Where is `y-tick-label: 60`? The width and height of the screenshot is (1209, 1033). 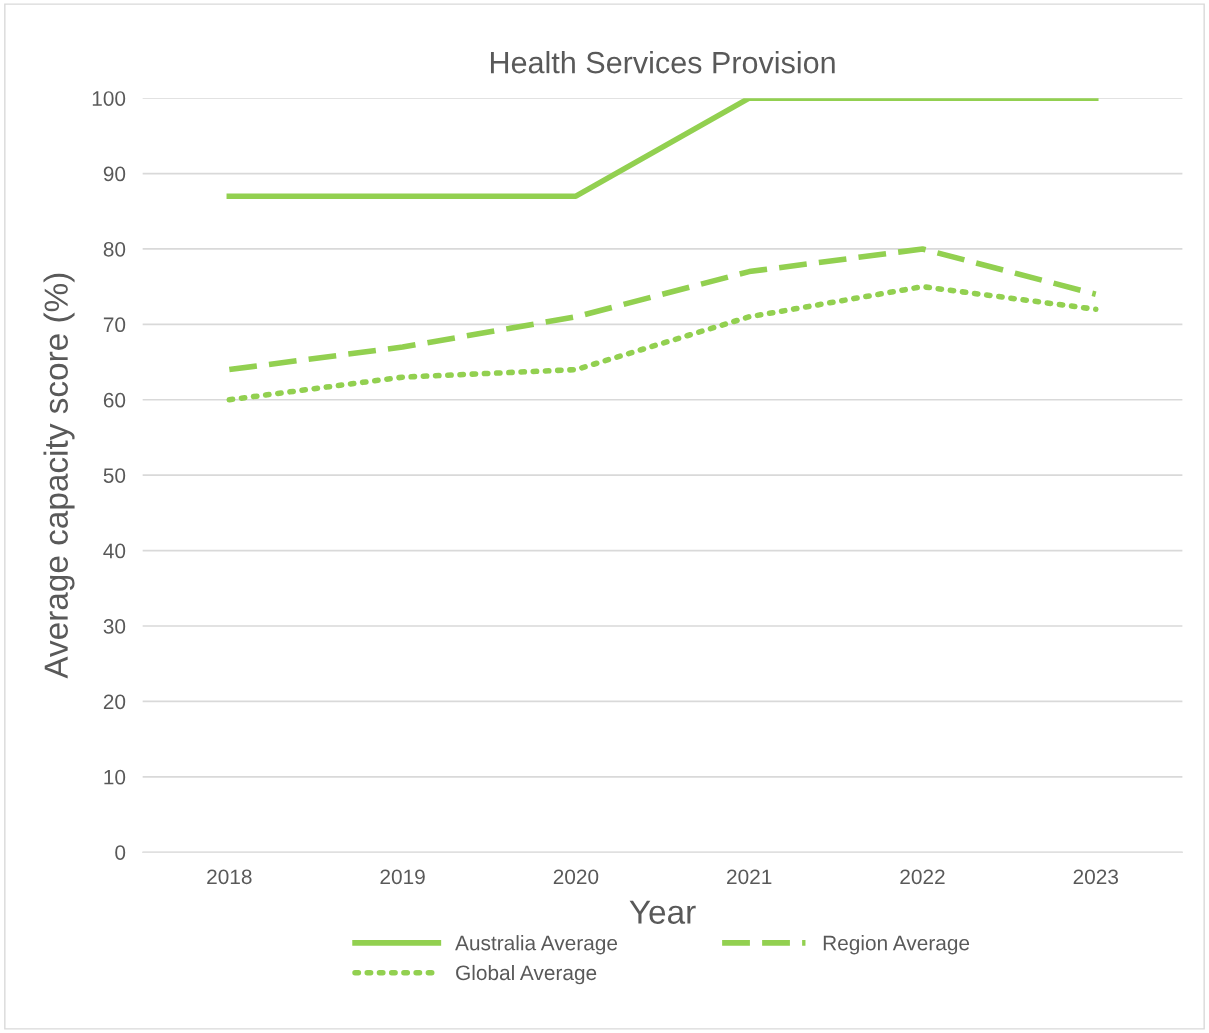
y-tick-label: 60 is located at coordinates (114, 400).